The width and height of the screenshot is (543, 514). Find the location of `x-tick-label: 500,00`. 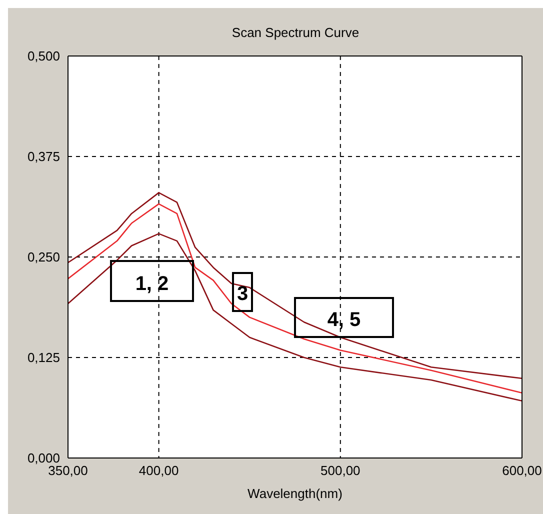

x-tick-label: 500,00 is located at coordinates (340, 470).